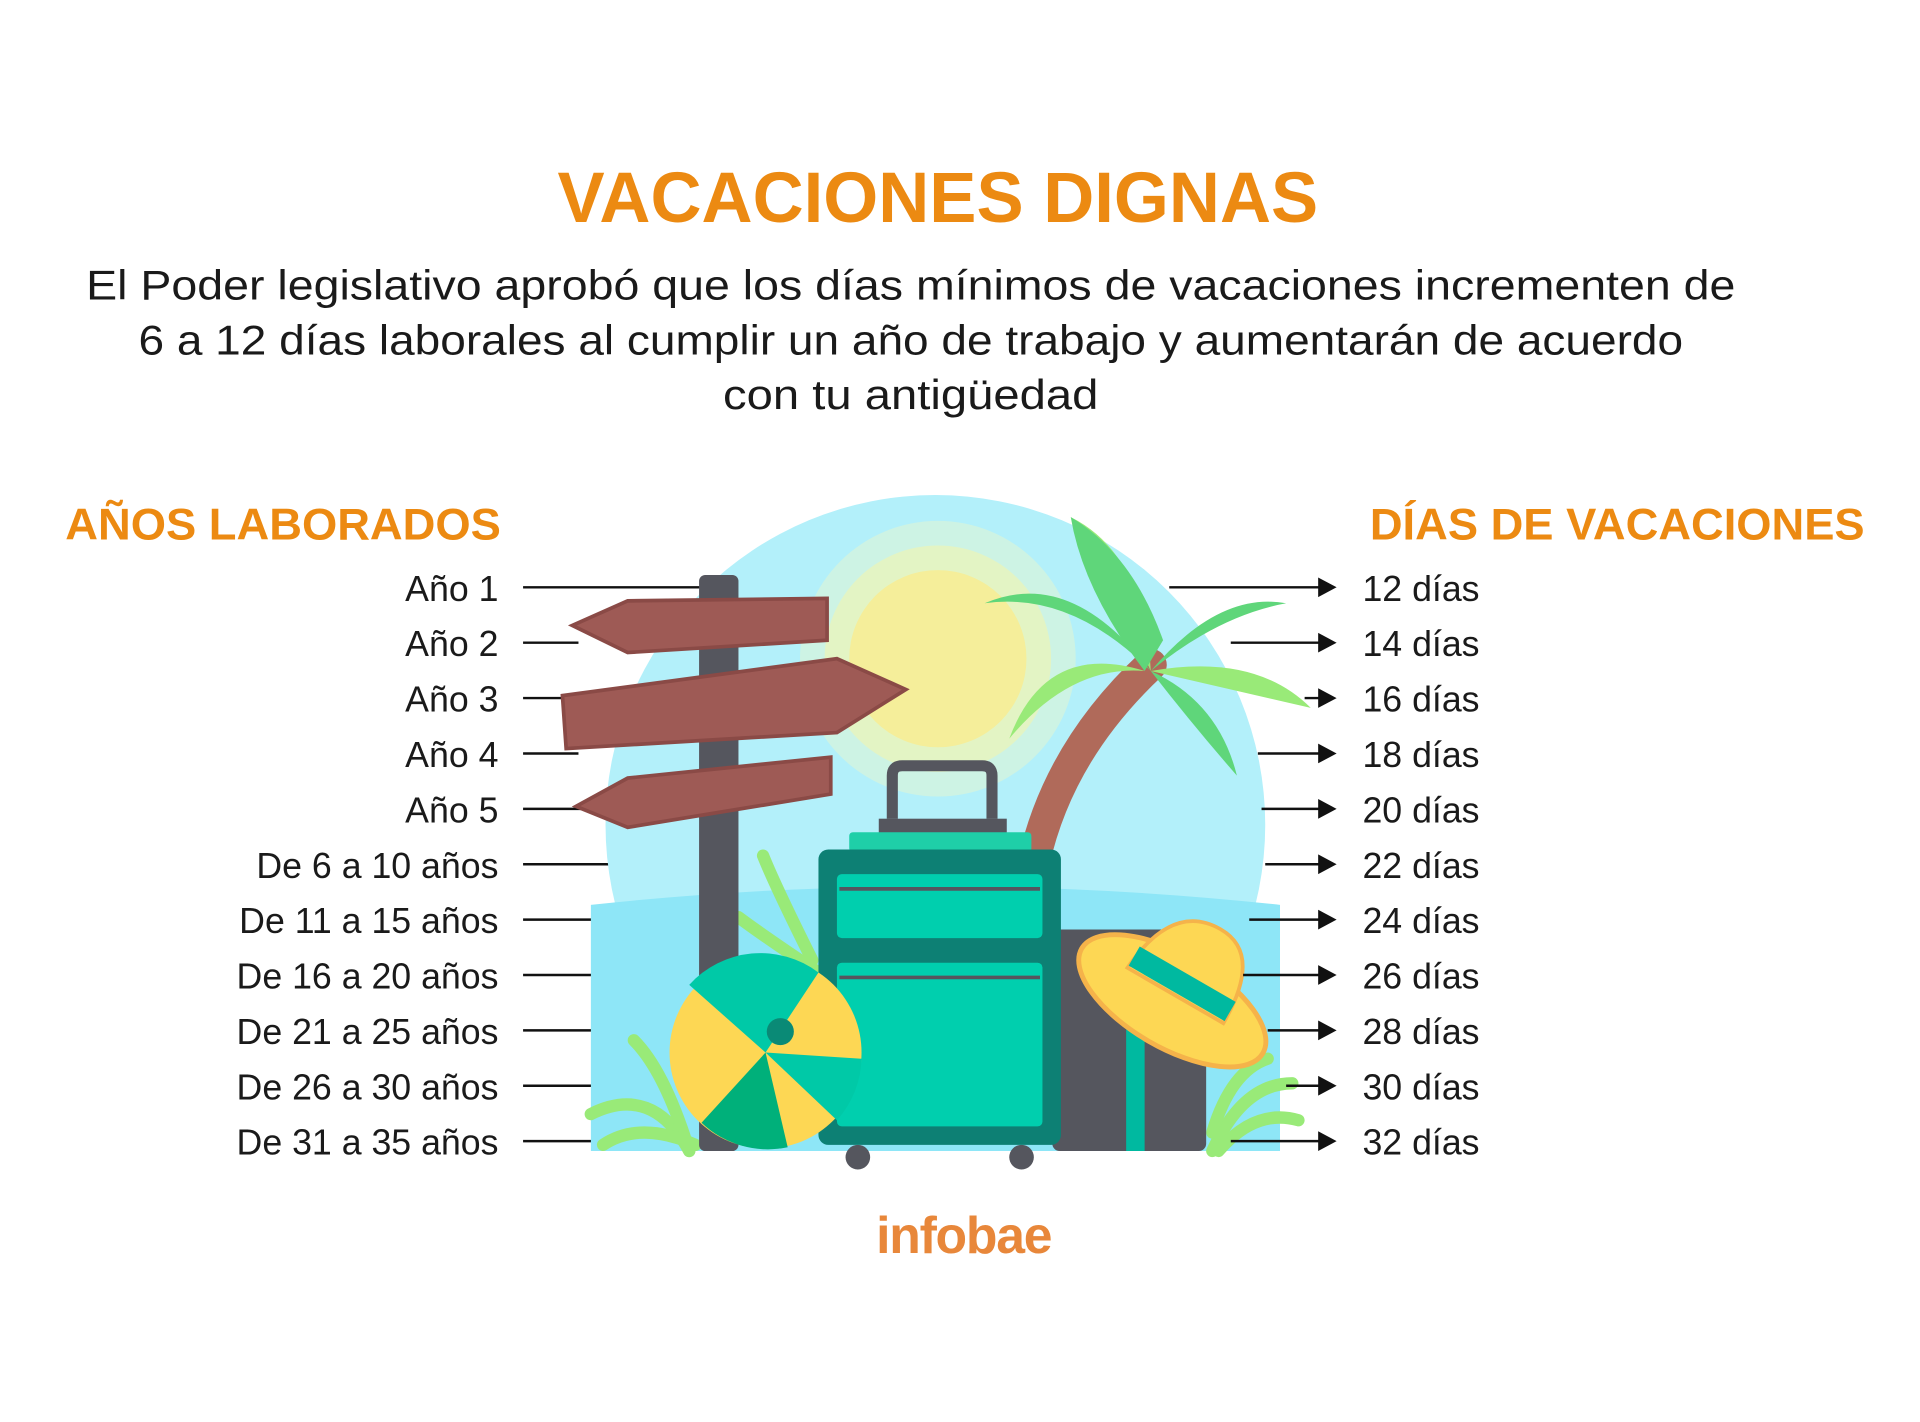 Image resolution: width=1920 pixels, height=1422 pixels. Describe the element at coordinates (451, 644) in the screenshot. I see `years-label: Año 2` at that location.